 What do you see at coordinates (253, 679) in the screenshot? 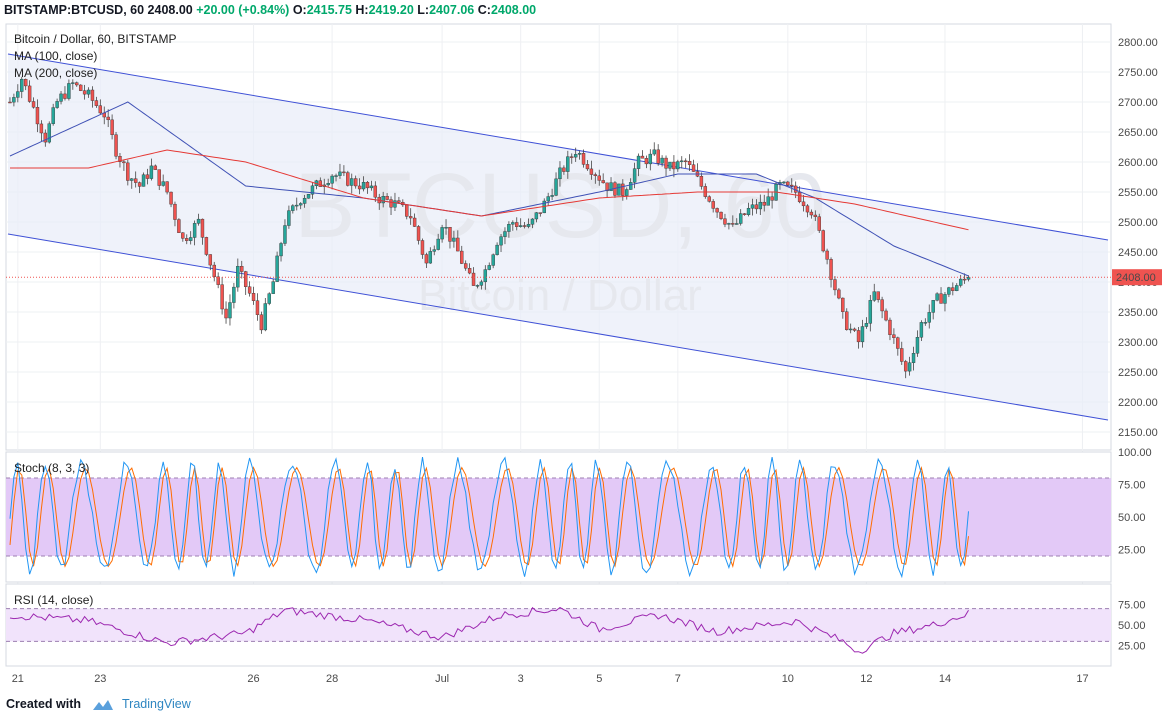
I see `time-tick-label: 26` at bounding box center [253, 679].